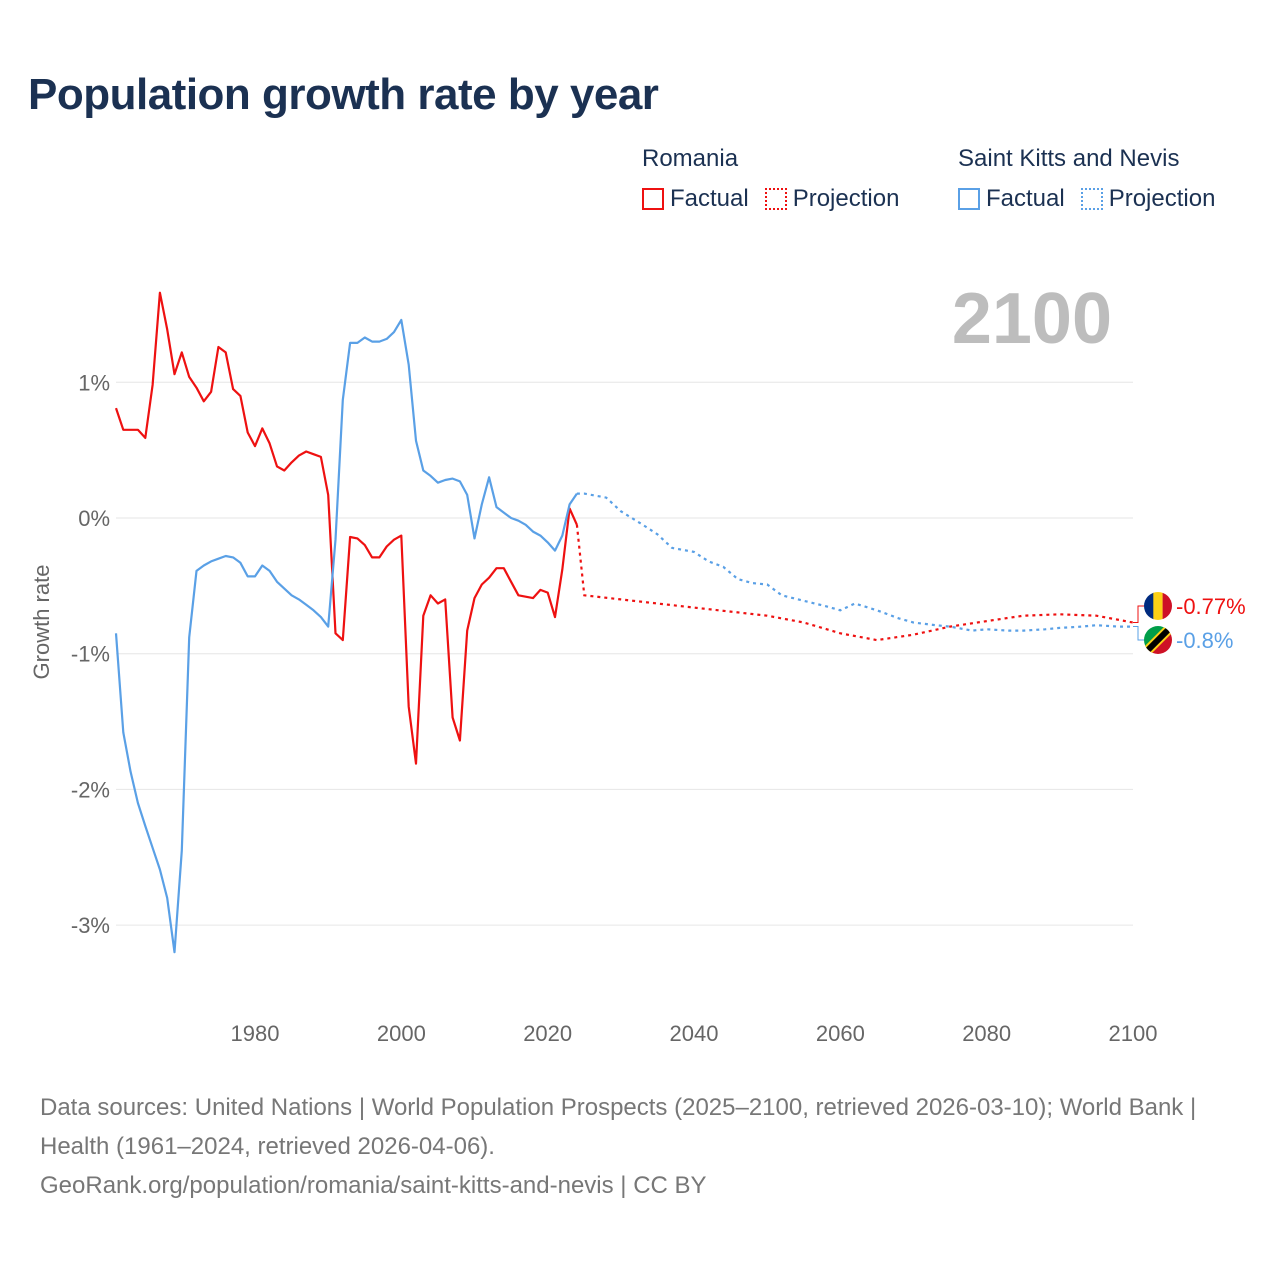 This screenshot has width=1280, height=1280. Describe the element at coordinates (986, 1033) in the screenshot. I see `x-tick-label: 2080` at that location.